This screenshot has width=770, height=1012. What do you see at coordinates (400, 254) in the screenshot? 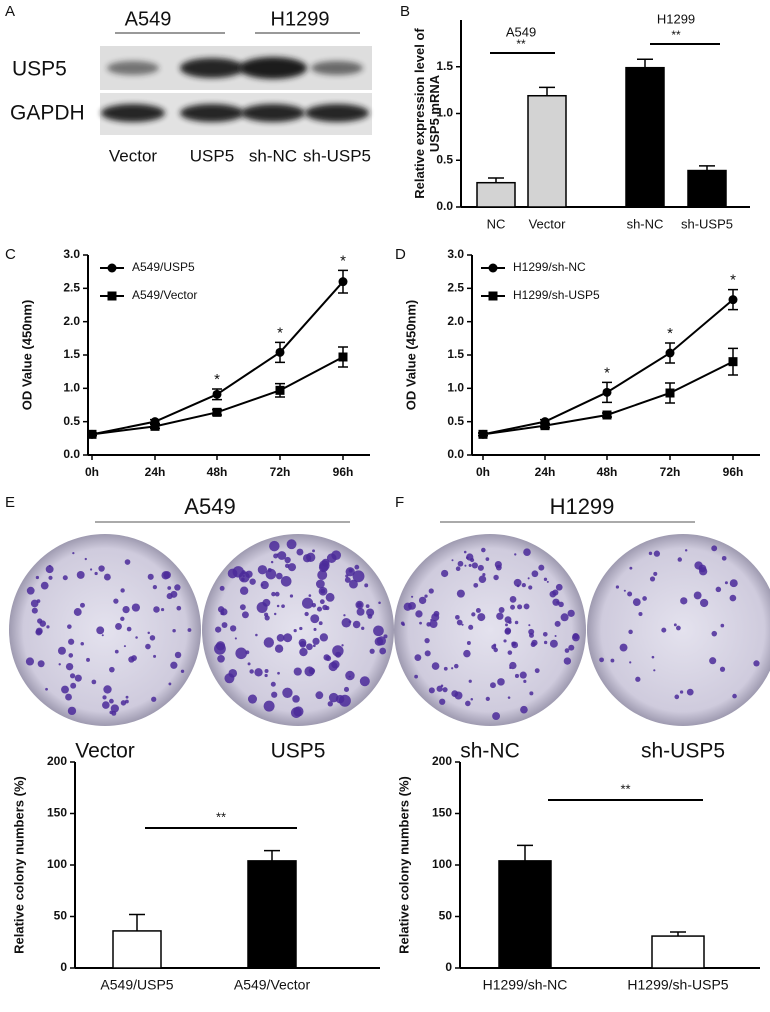
I see `panel-label: D` at bounding box center [400, 254].